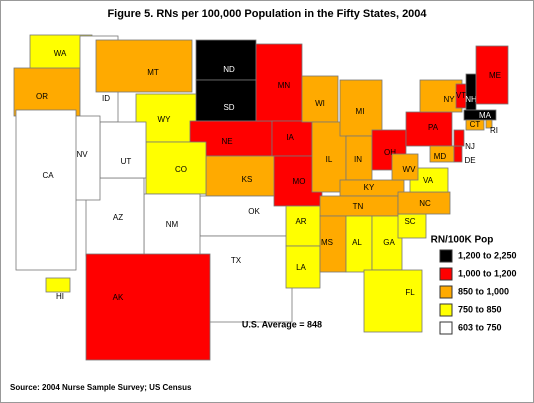 This screenshot has width=534, height=403. I want to click on state-label: AL, so click(357, 242).